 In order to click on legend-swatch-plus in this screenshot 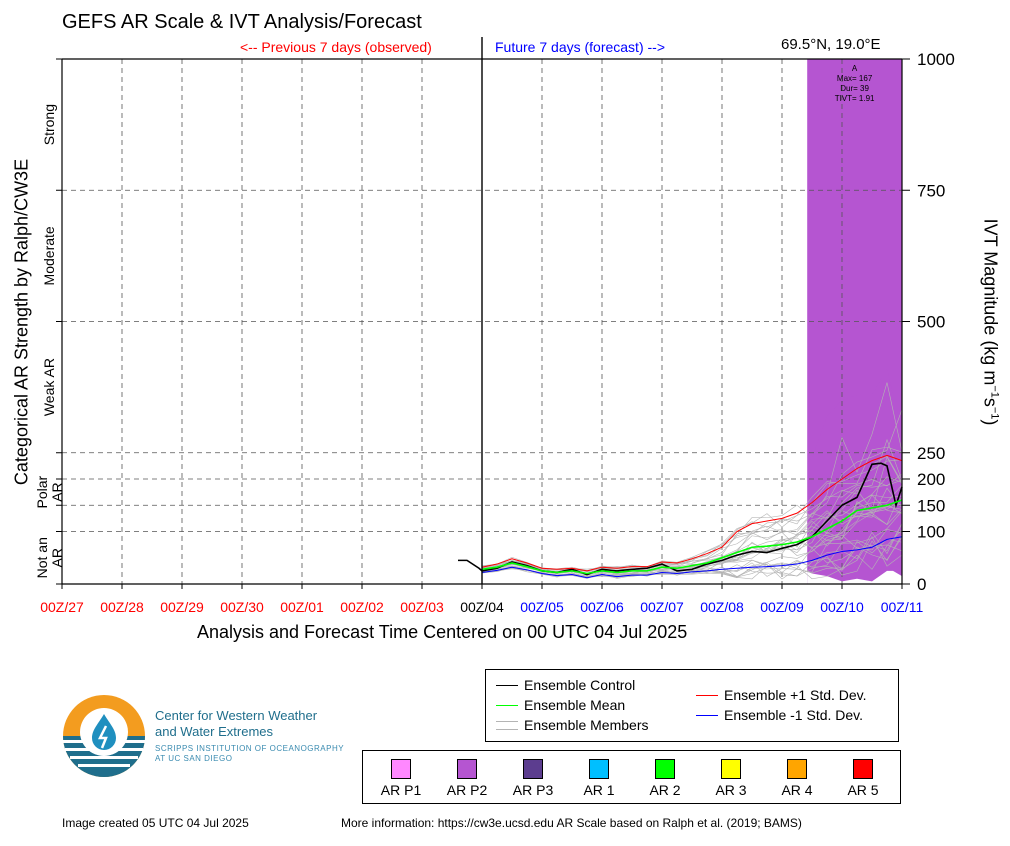, I will do `click(707, 695)`.